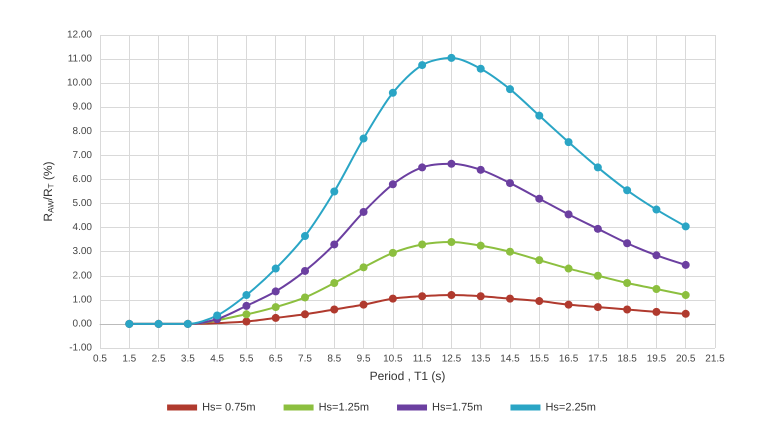 This screenshot has height=434, width=763. Describe the element at coordinates (393, 359) in the screenshot. I see `x-tick-label: 10.5` at that location.